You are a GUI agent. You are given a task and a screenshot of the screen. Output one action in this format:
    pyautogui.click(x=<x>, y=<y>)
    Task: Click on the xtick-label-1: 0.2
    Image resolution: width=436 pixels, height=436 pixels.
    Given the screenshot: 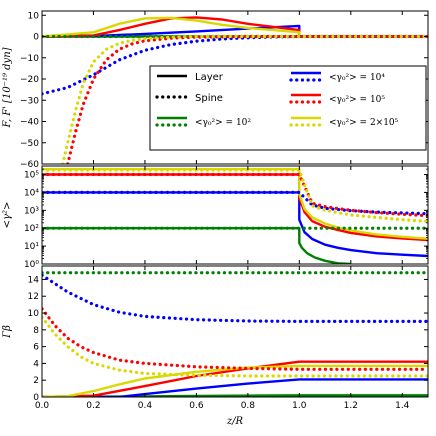 What is the action you would take?
    pyautogui.click(x=93, y=406)
    